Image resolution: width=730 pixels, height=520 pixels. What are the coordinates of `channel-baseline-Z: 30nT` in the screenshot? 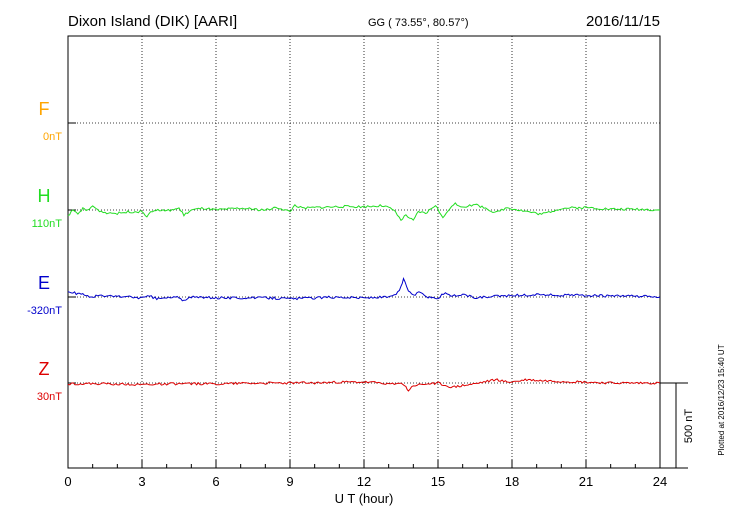 It's located at (49, 397).